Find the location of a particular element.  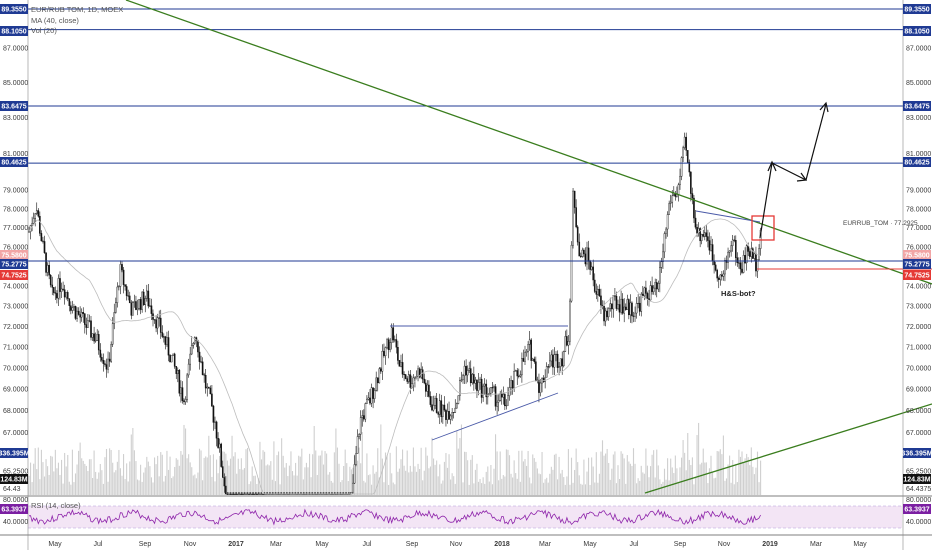

symbol-info-label: EURRUB_TOM · 77.2925 is located at coordinates (880, 223).